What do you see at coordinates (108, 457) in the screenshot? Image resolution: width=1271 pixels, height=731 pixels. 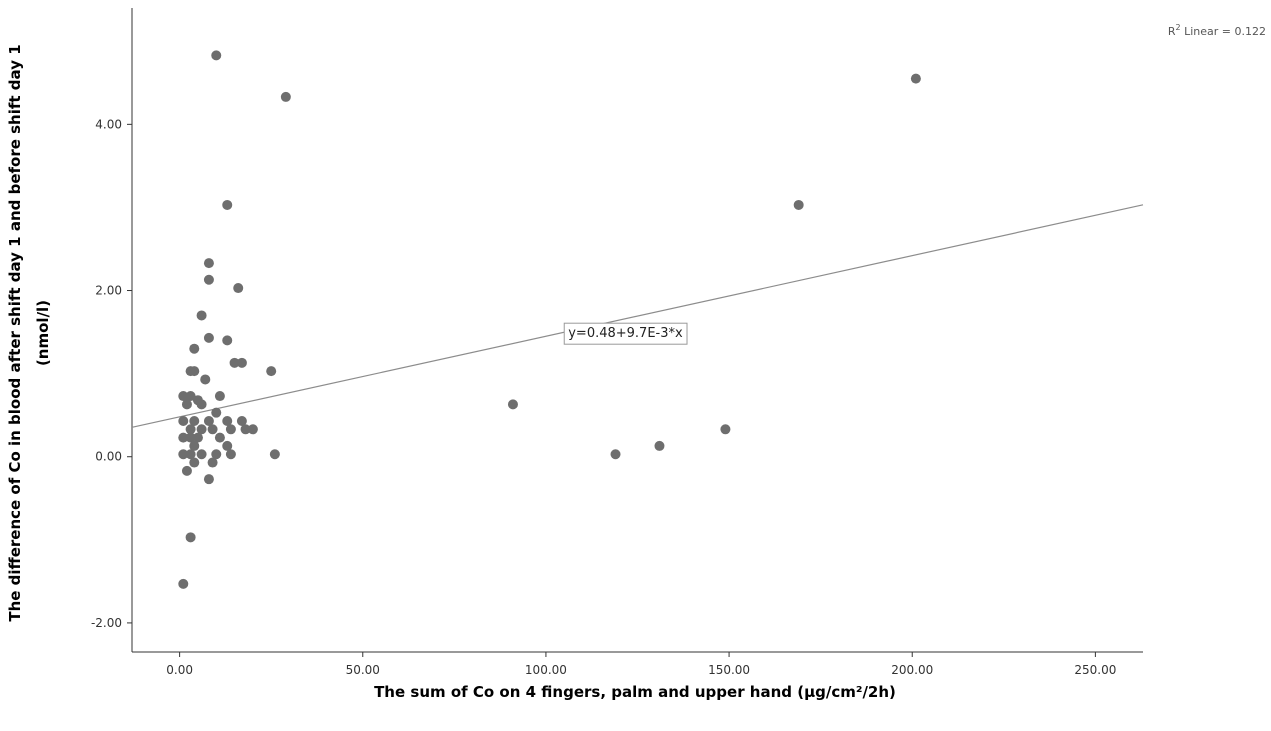 I see `y-tick-label: 0.00` at bounding box center [108, 457].